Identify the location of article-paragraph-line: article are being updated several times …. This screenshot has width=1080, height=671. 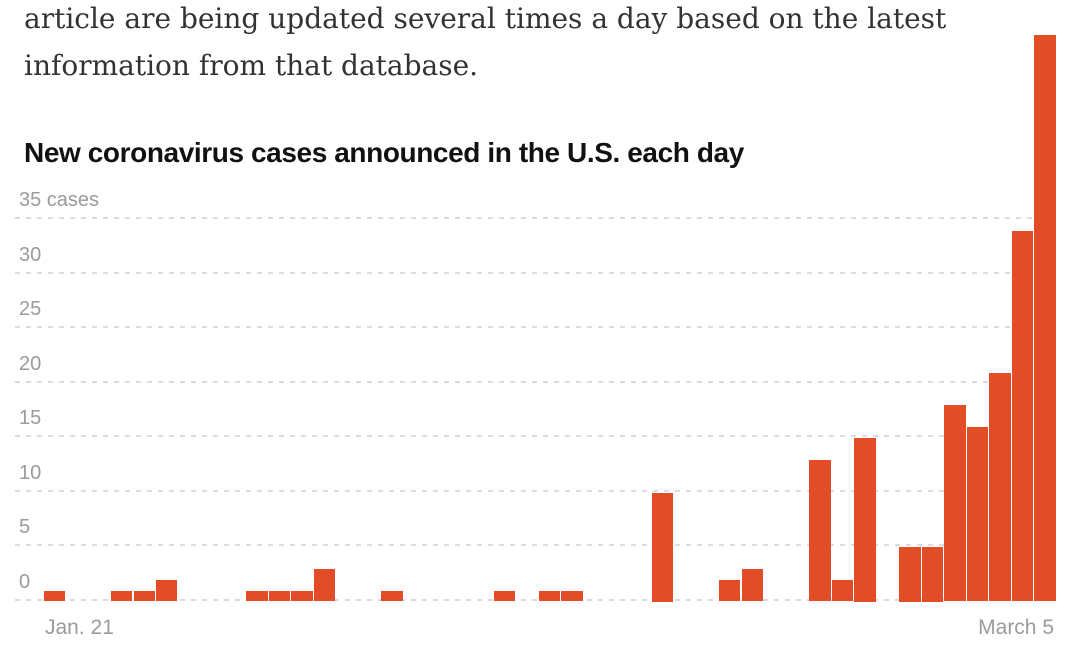
(485, 18).